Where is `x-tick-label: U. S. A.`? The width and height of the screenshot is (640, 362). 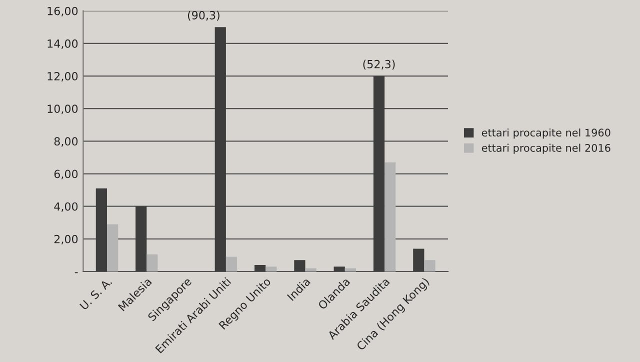 x-tick-label: U. S. A. is located at coordinates (95, 293).